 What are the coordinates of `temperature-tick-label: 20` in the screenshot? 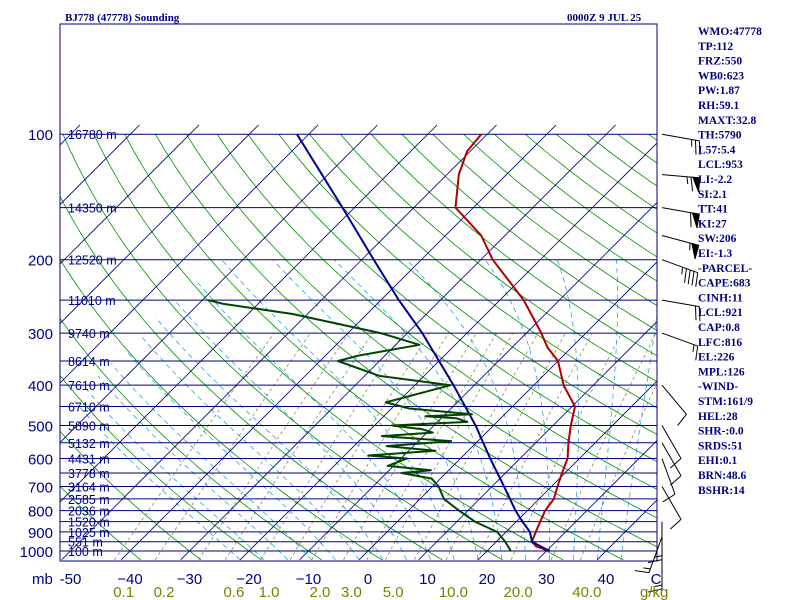 It's located at (487, 579).